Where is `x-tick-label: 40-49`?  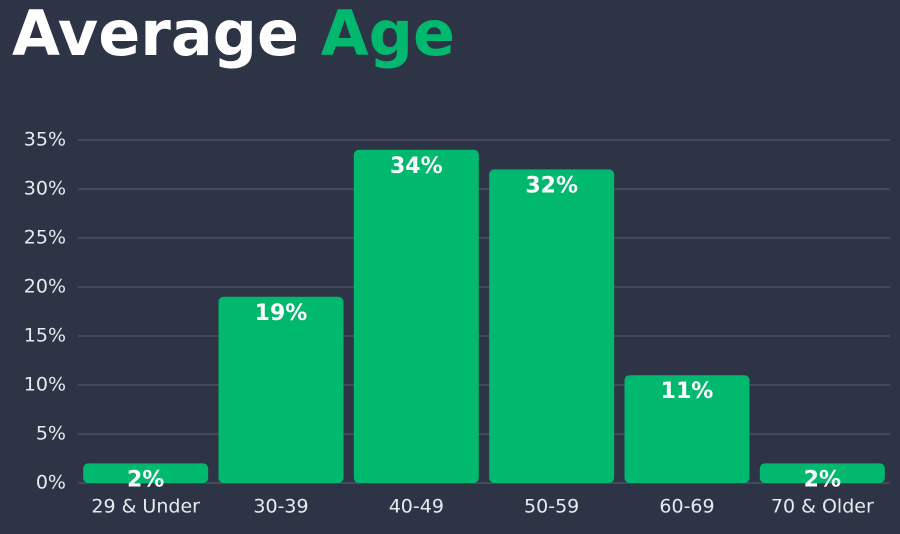
x-tick-label: 40-49 is located at coordinates (416, 507).